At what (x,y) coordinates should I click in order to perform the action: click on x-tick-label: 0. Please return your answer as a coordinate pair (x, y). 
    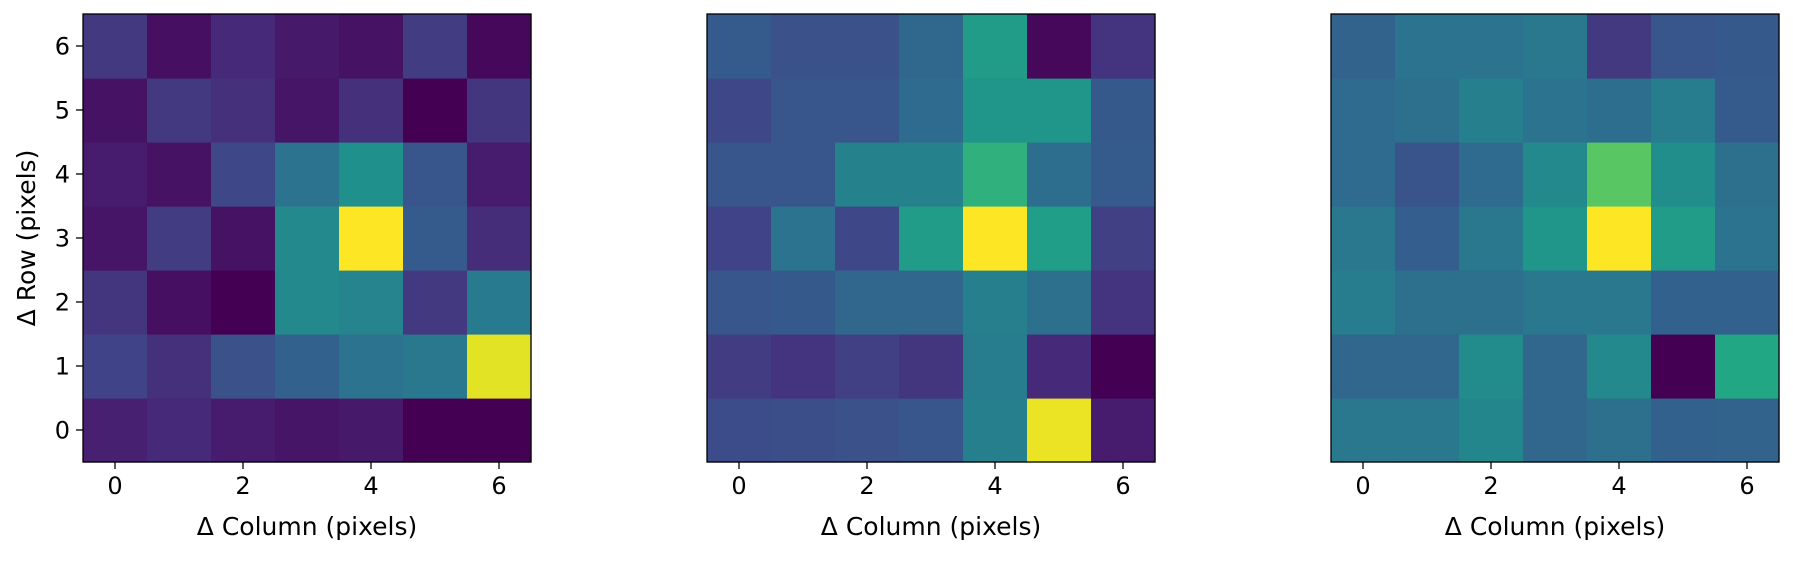
    Looking at the image, I should click on (114, 486).